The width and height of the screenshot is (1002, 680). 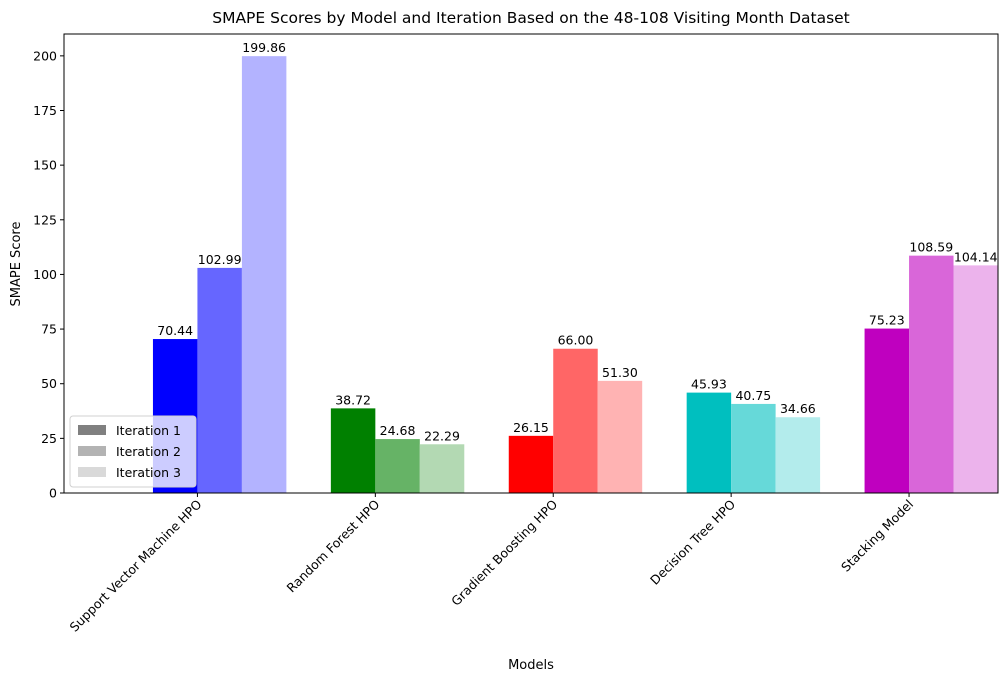 I want to click on y-tick-label: 175, so click(x=45, y=110).